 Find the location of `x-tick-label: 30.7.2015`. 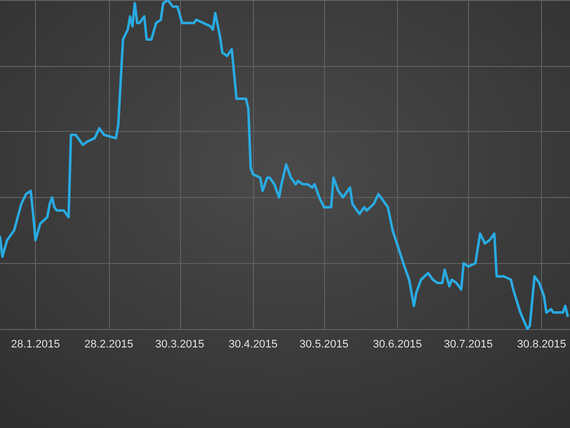

x-tick-label: 30.7.2015 is located at coordinates (468, 344).